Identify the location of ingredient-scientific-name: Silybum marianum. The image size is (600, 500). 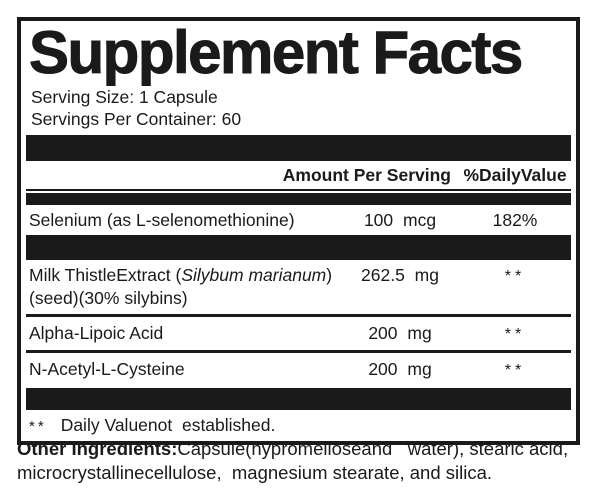
(254, 275).